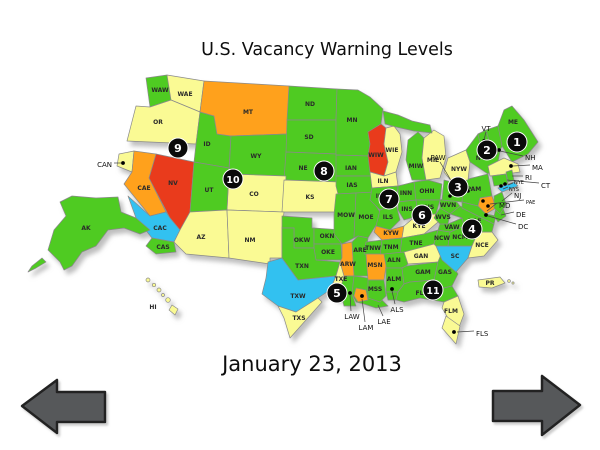 This screenshot has width=600, height=450. Describe the element at coordinates (482, 334) in the screenshot. I see `callout-label-FLS: FLS` at that location.